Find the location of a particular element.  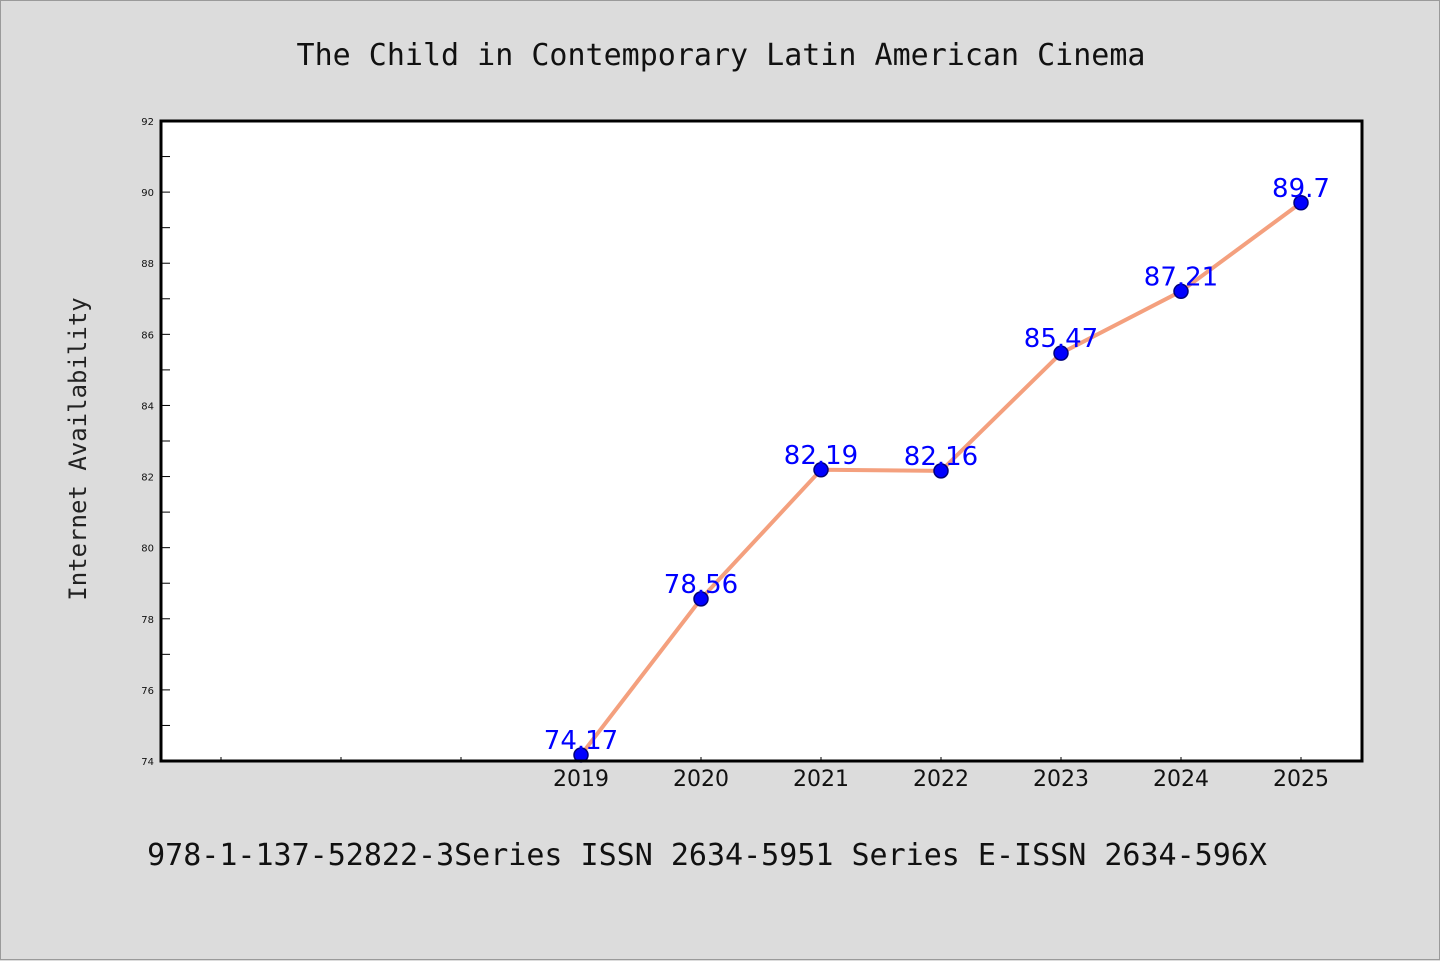

x-tick-label: 2022 is located at coordinates (941, 779).